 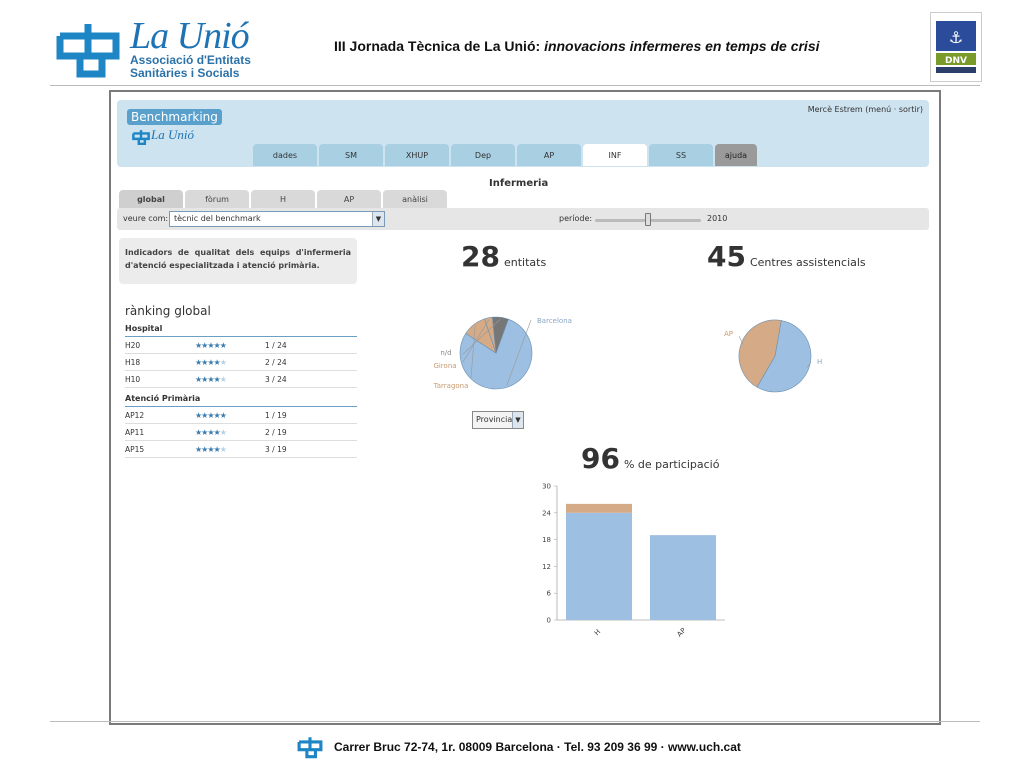 What do you see at coordinates (515, 721) in the screenshot?
I see `slide-bottom-divider` at bounding box center [515, 721].